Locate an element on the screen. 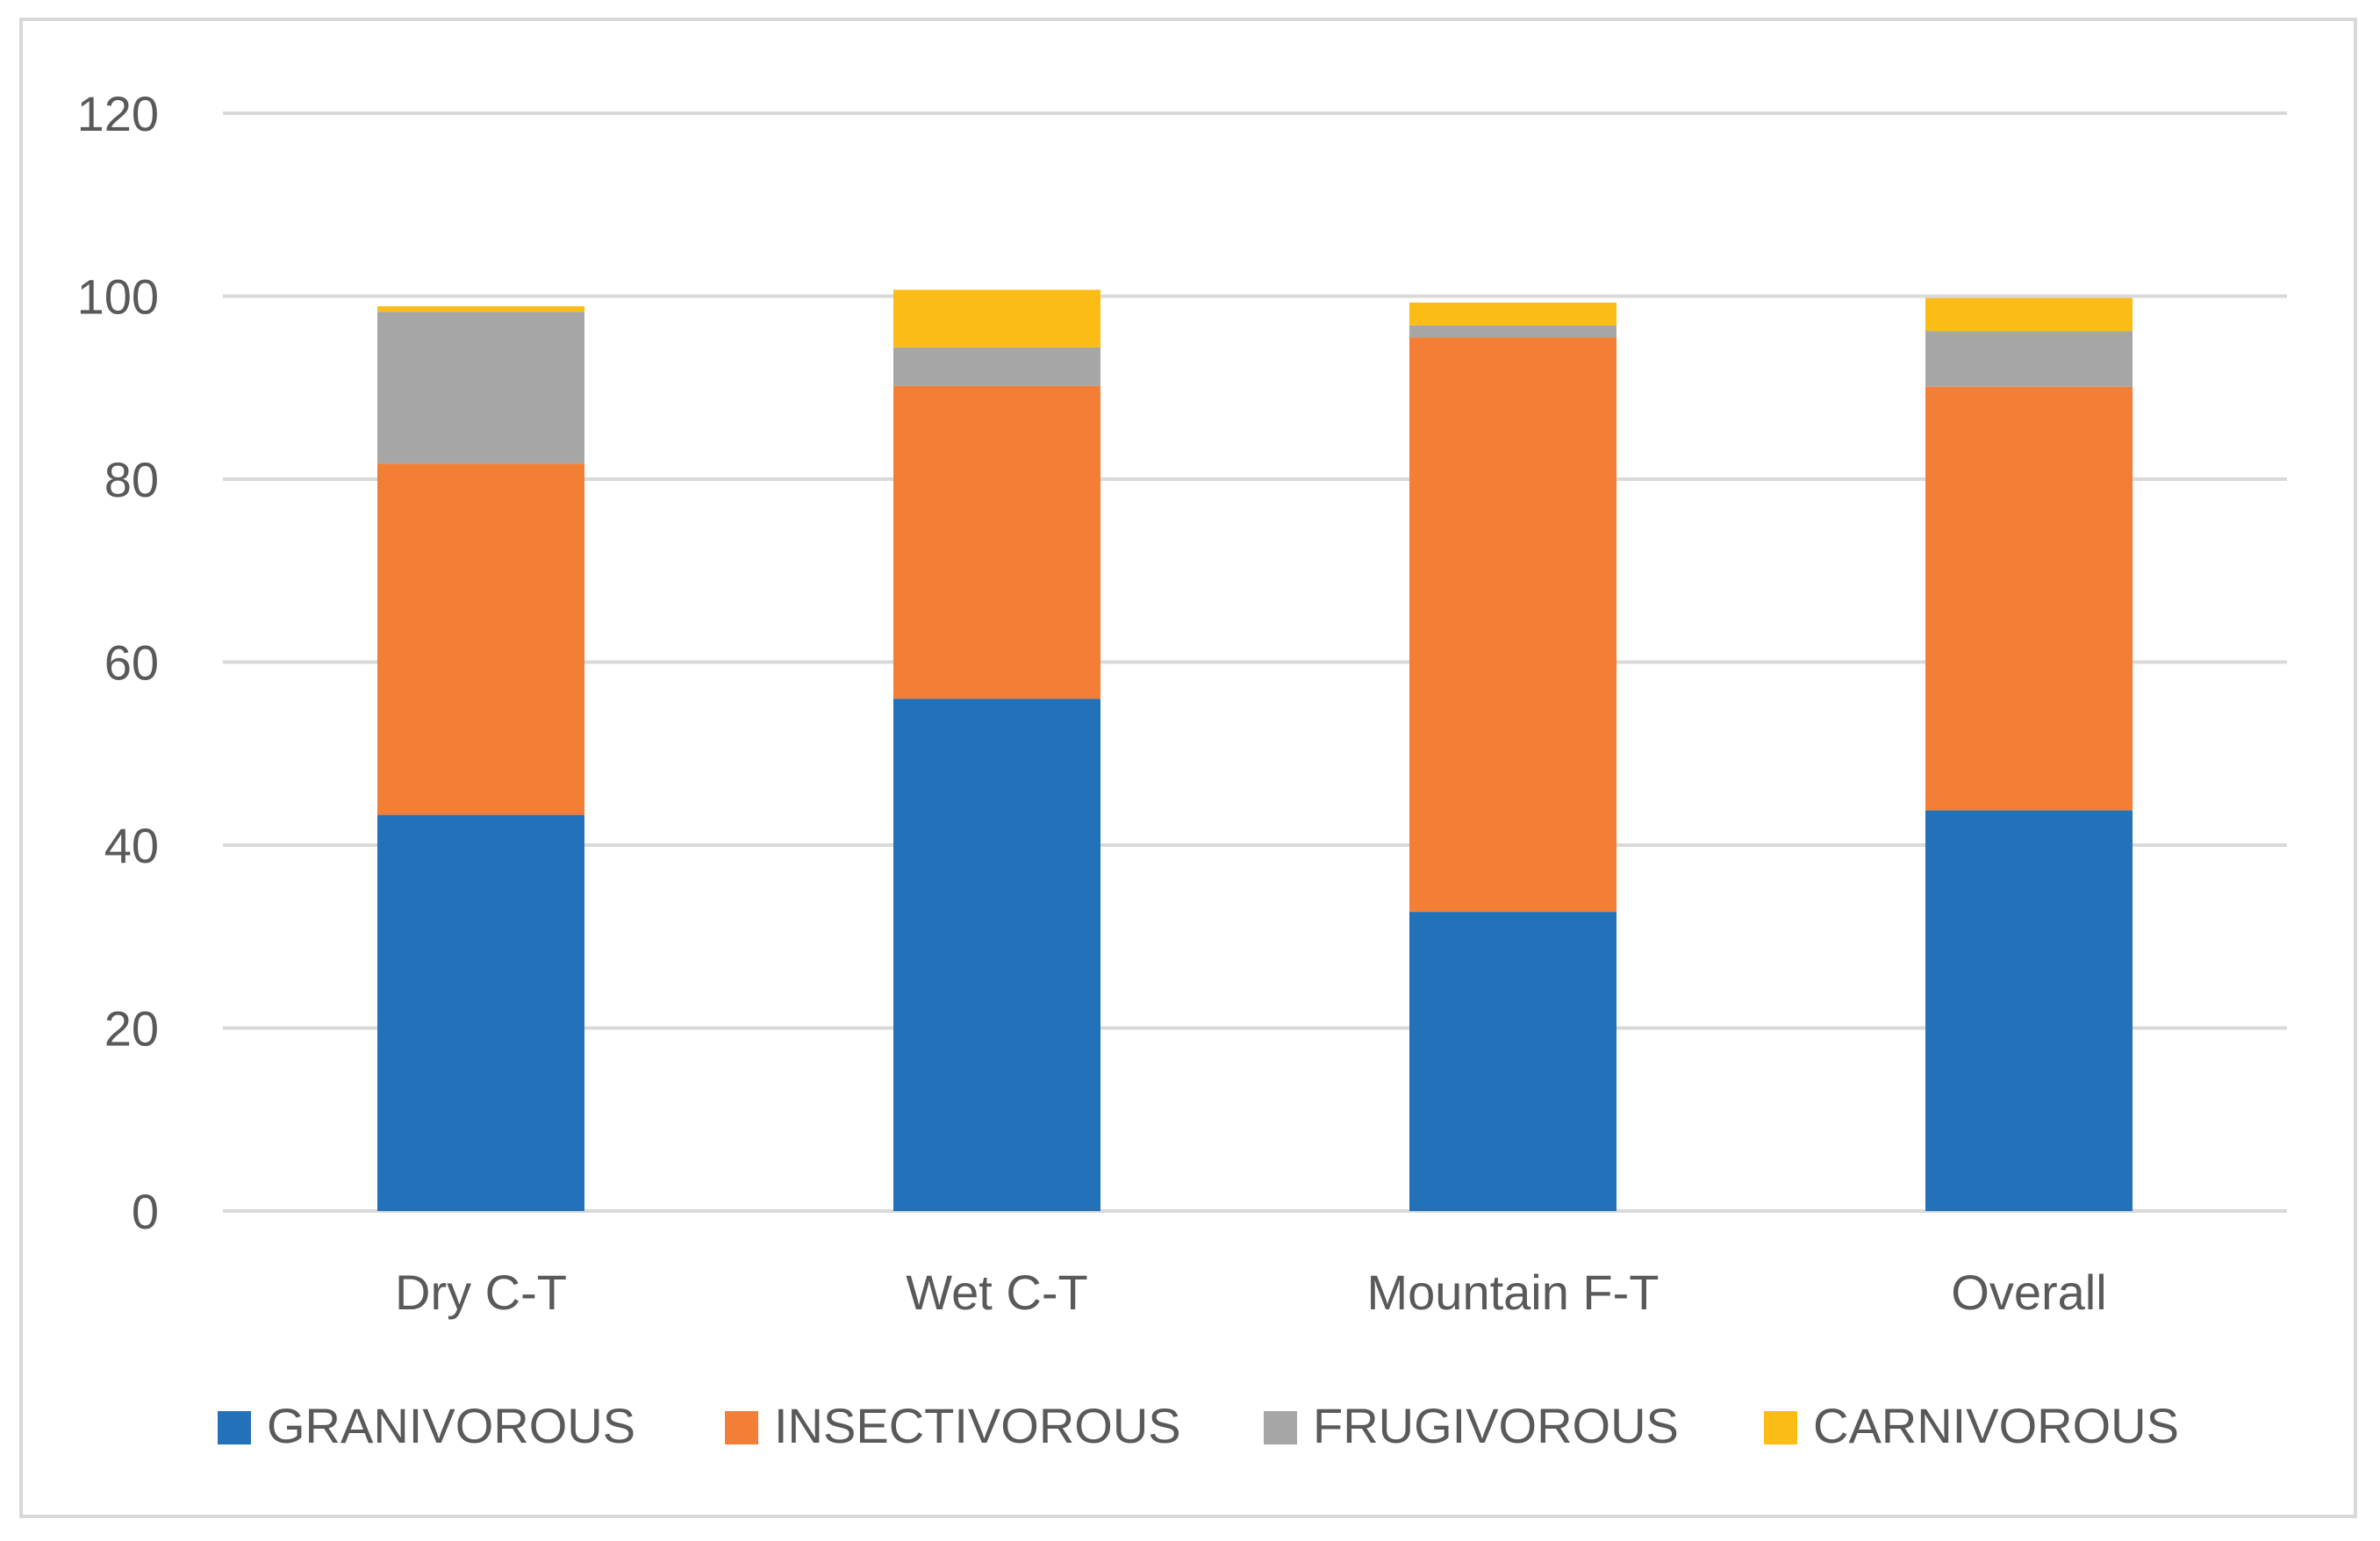  bar-granivorous-mountain-f-t is located at coordinates (1513, 1061).